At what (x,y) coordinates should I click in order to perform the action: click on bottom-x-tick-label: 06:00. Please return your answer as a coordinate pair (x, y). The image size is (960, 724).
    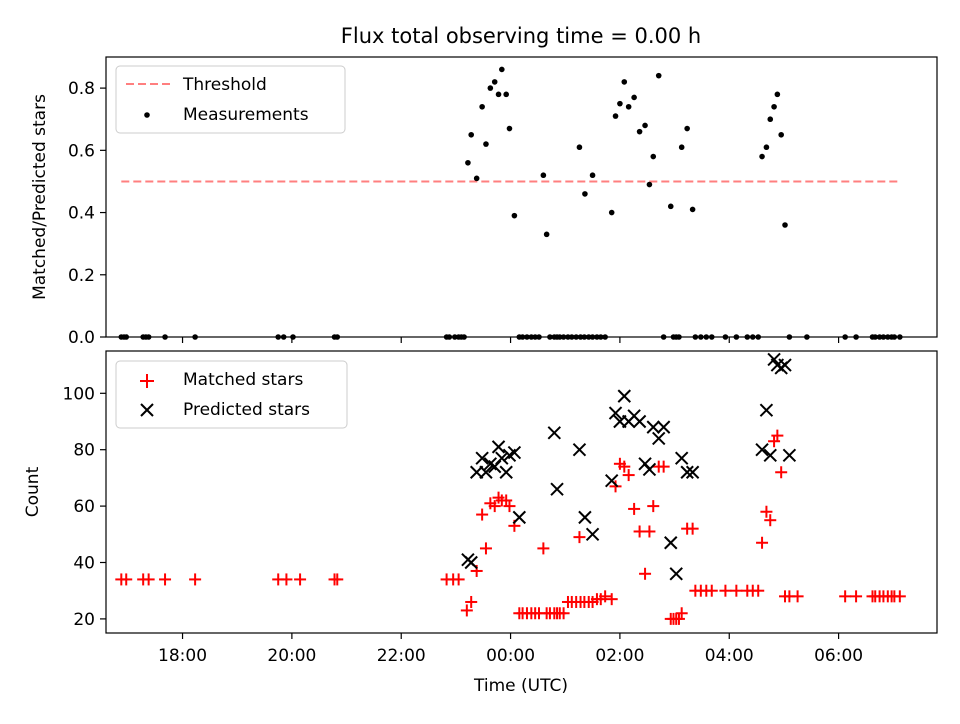
    Looking at the image, I should click on (838, 656).